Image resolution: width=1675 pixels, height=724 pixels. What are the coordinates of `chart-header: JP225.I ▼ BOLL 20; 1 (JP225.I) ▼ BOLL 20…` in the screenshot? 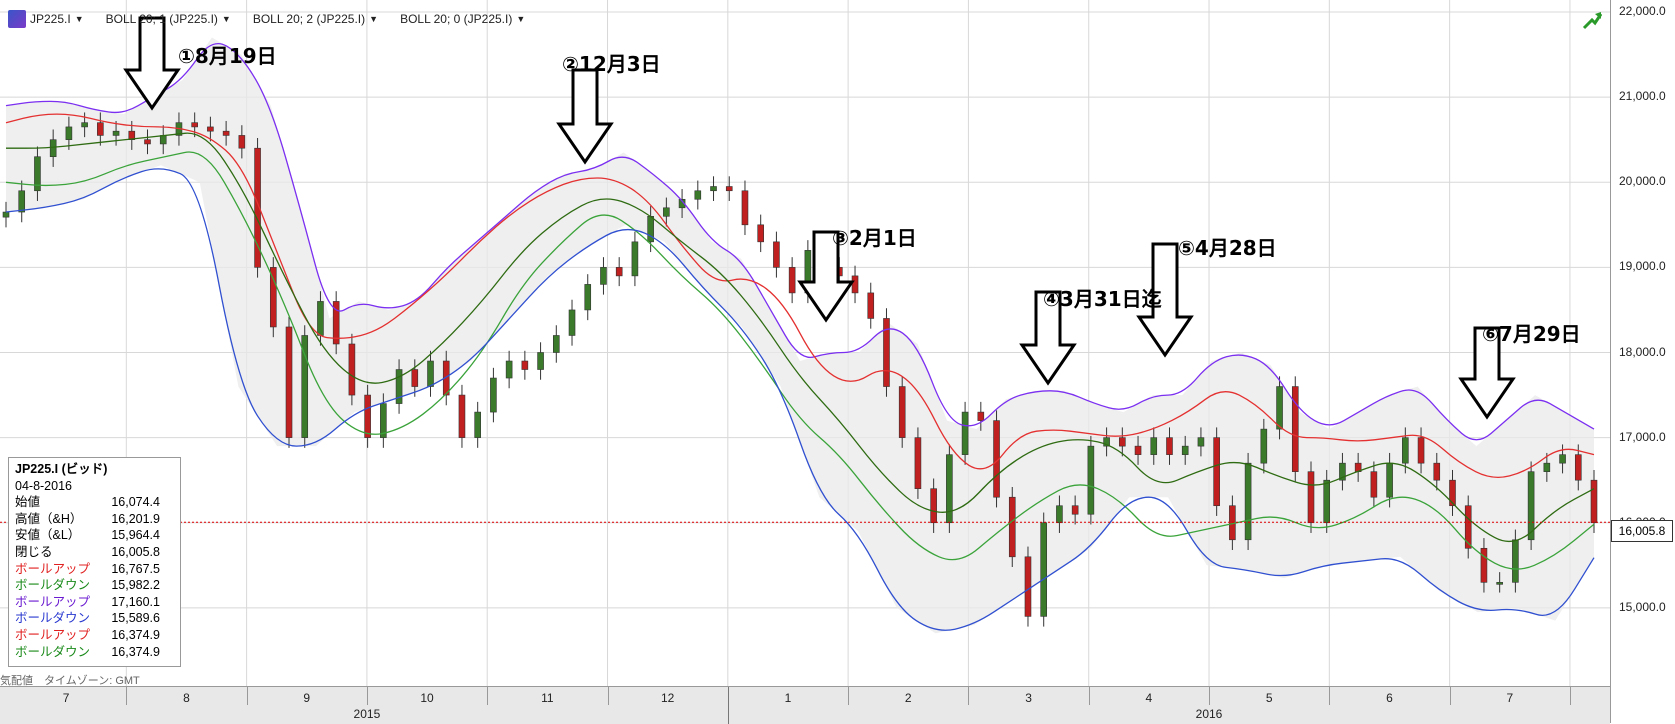 It's located at (266, 19).